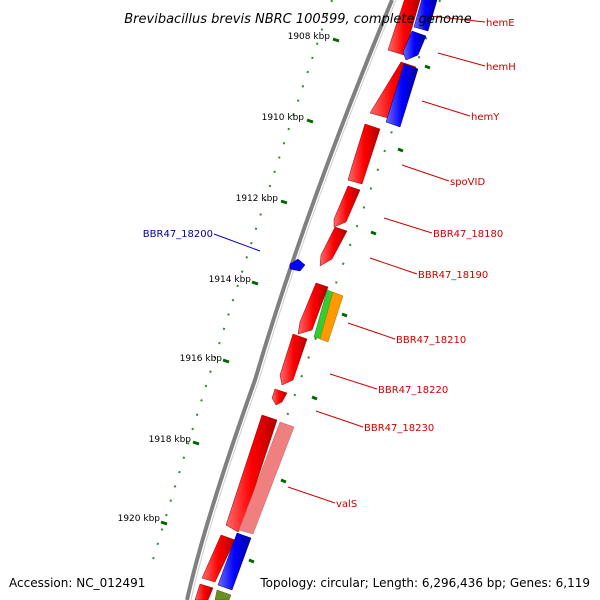  Describe the element at coordinates (500, 23) in the screenshot. I see `gene-label-hemE: hemE` at that location.